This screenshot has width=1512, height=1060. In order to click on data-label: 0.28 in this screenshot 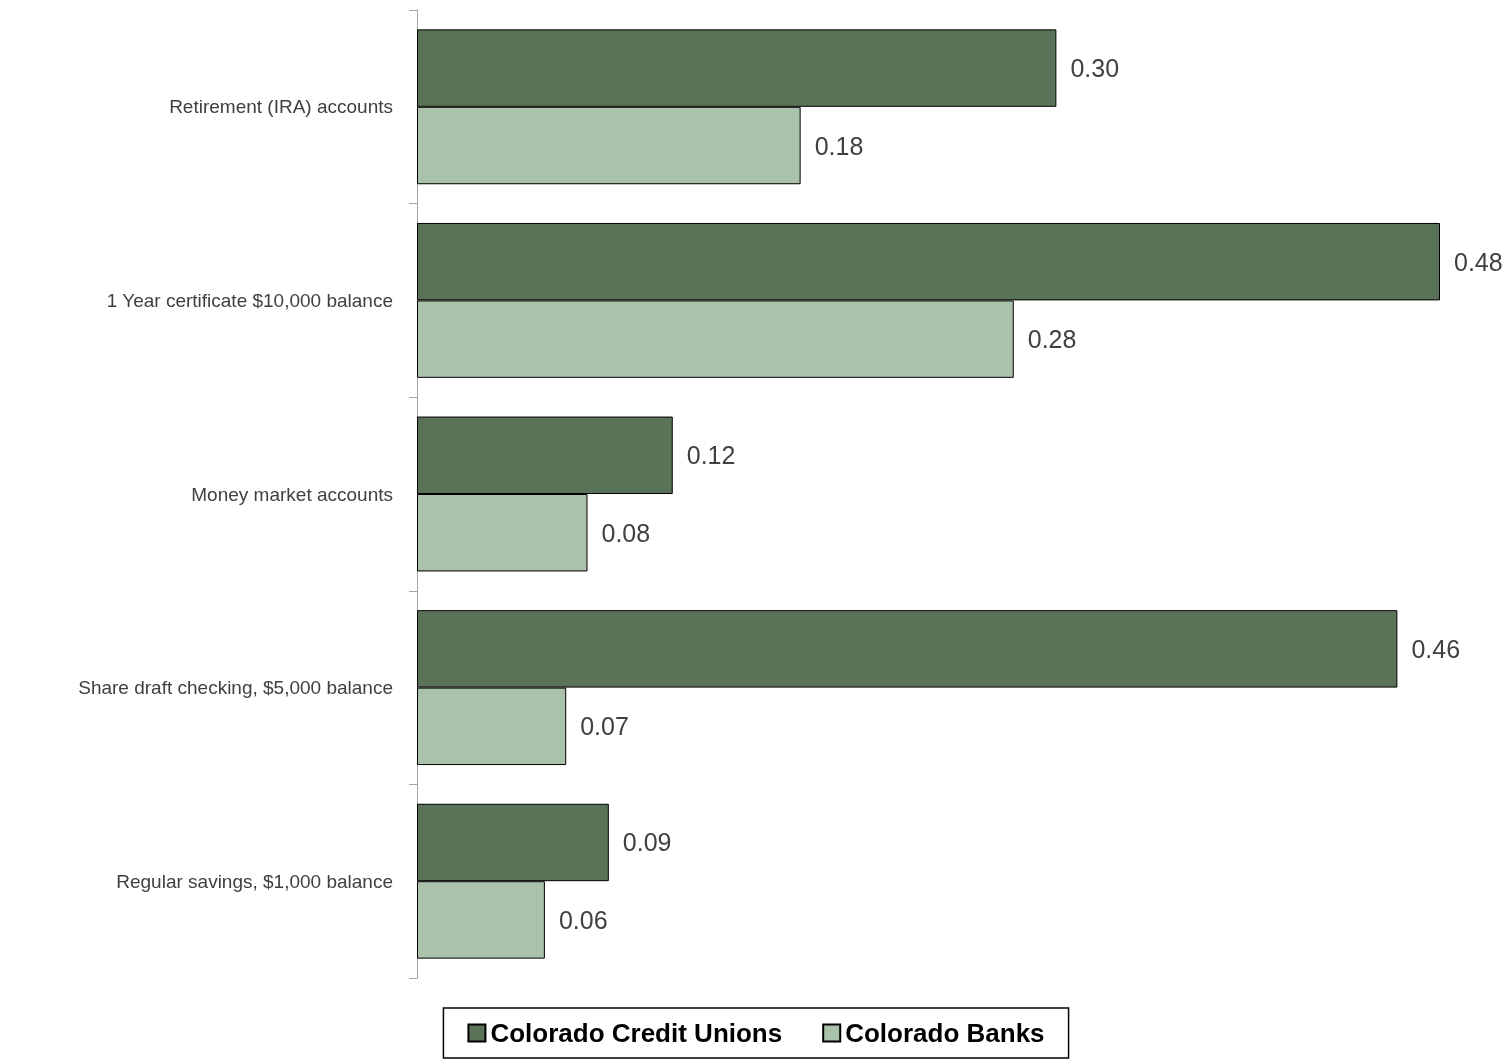, I will do `click(1052, 339)`.